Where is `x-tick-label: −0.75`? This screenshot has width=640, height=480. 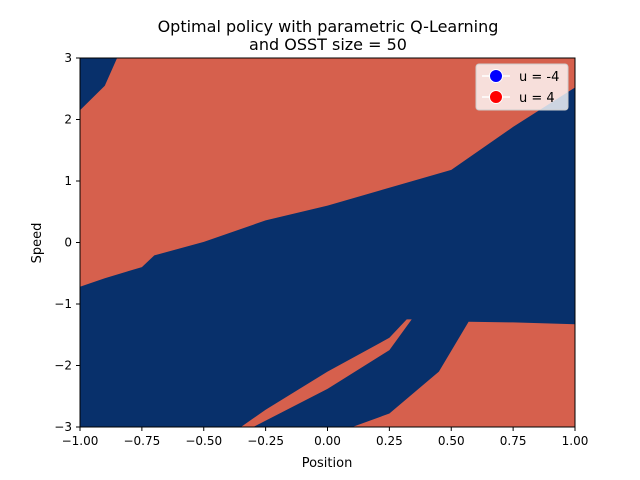 x-tick-label: −0.75 is located at coordinates (141, 441).